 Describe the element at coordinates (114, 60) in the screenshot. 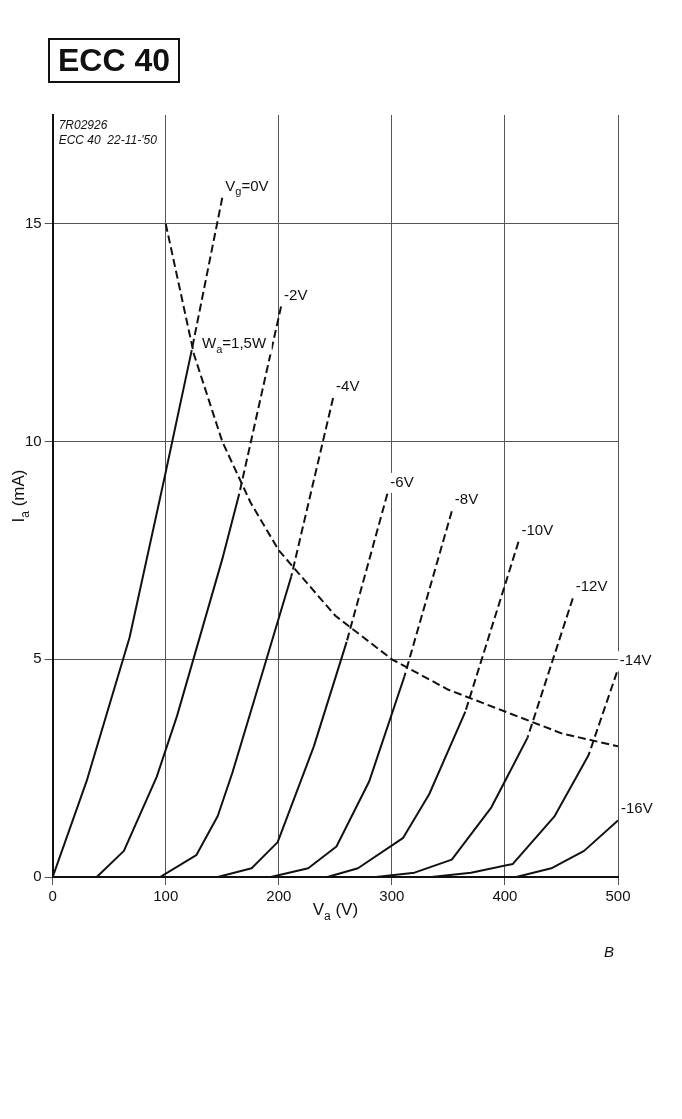

I see `chart-title: ECC 40` at that location.